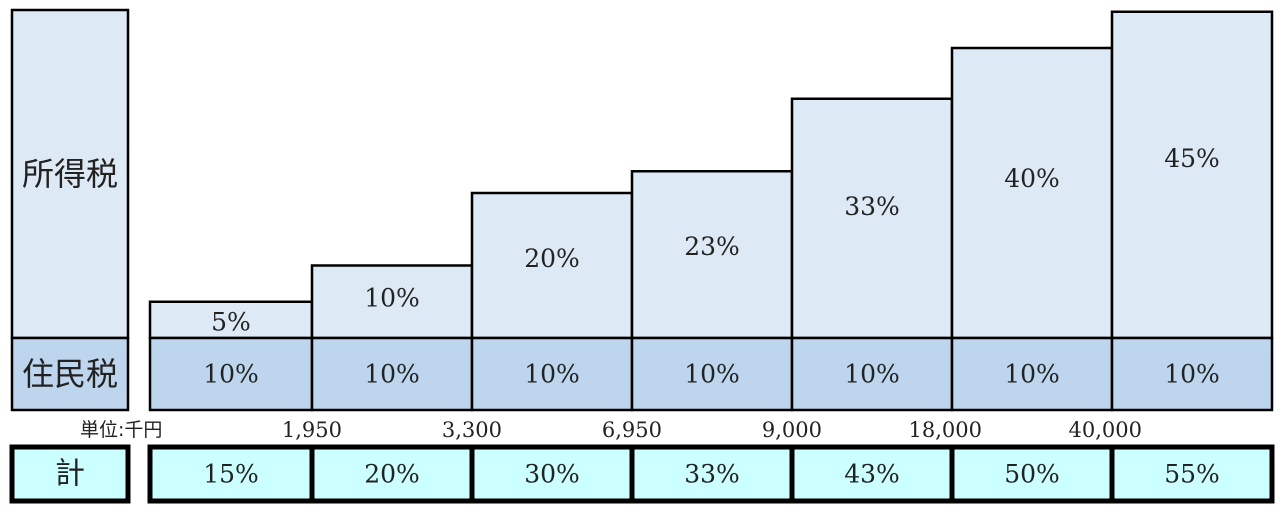  What do you see at coordinates (121, 430) in the screenshot?
I see `unit-label: 単位:千円` at bounding box center [121, 430].